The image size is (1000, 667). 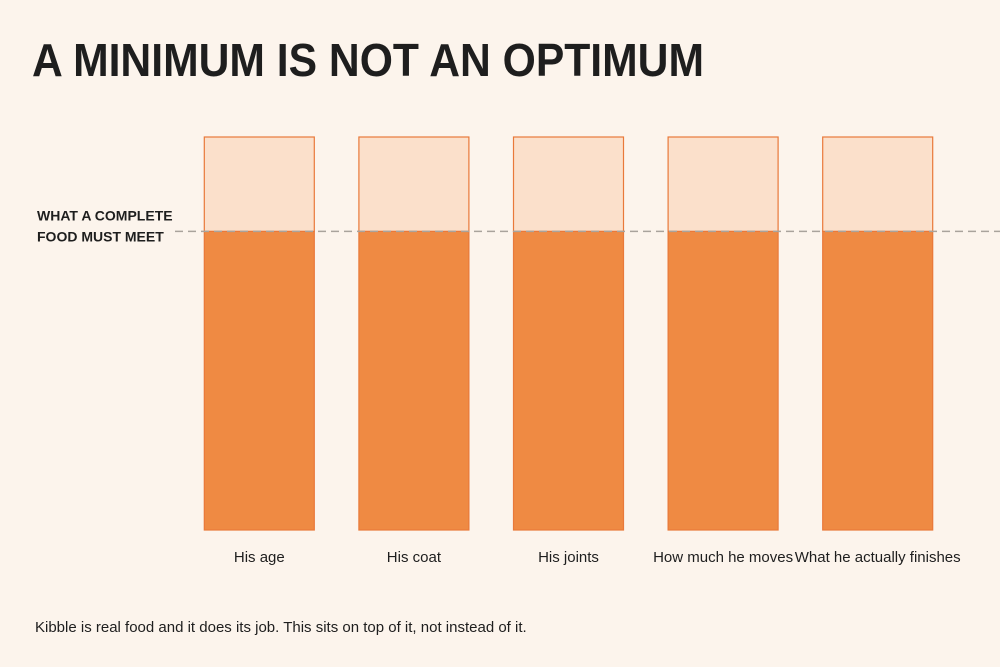 I want to click on x-tick-label: His coat, so click(x=414, y=557).